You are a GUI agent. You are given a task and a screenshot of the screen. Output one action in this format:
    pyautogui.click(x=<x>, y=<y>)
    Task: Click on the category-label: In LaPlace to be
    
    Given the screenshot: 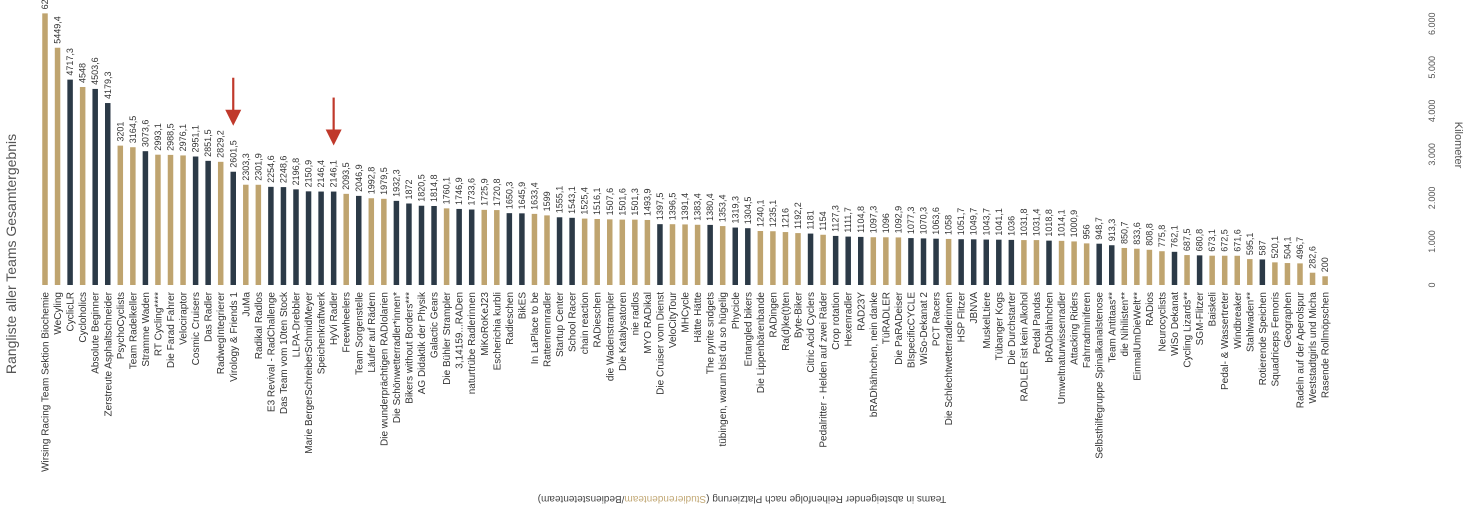 What is the action you would take?
    pyautogui.click(x=535, y=328)
    